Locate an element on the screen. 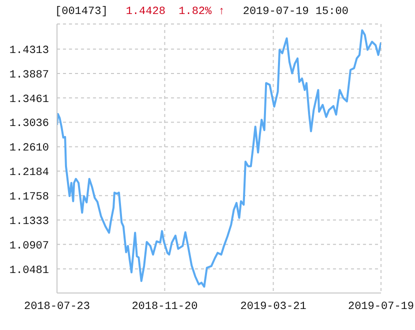 This screenshot has width=415, height=330. x-tick-label: 2018-11-20 is located at coordinates (165, 306).